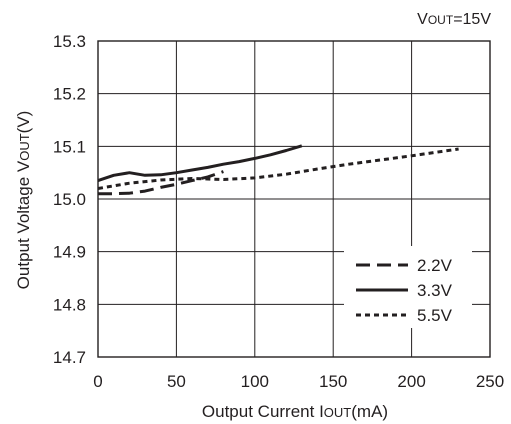 Image resolution: width=511 pixels, height=424 pixels. Describe the element at coordinates (454, 19) in the screenshot. I see `condition-label: VOUT=15V` at that location.